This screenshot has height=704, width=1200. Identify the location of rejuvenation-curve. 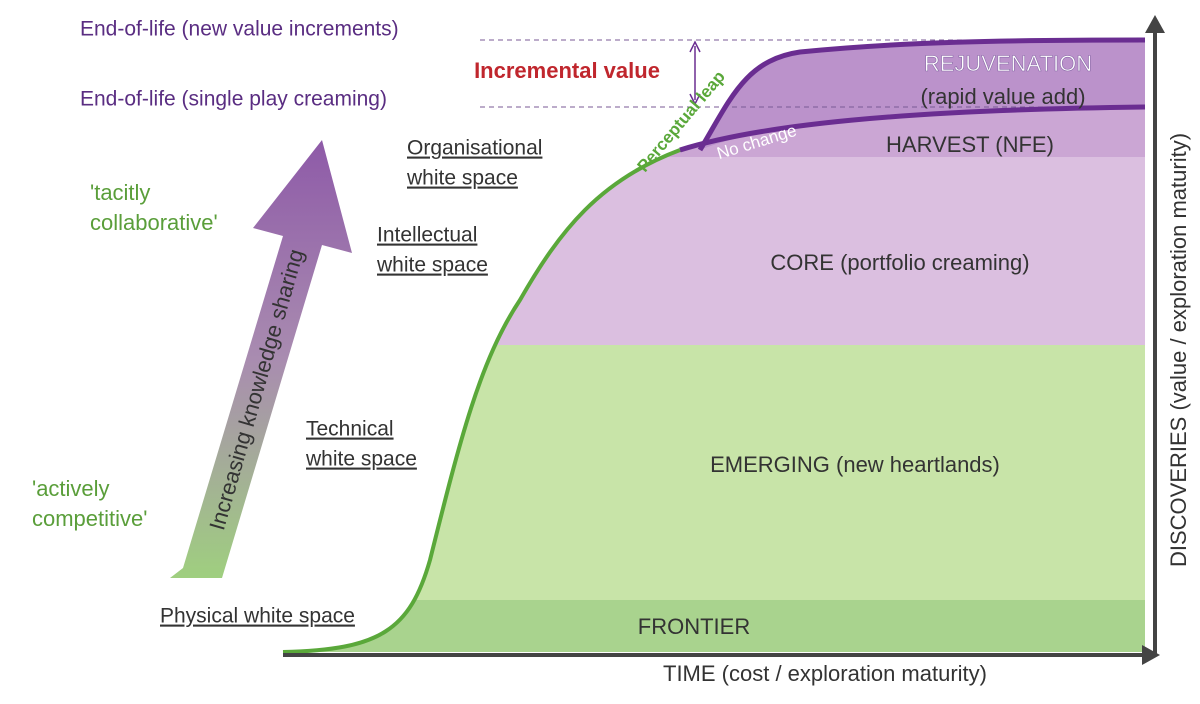
(921, 94).